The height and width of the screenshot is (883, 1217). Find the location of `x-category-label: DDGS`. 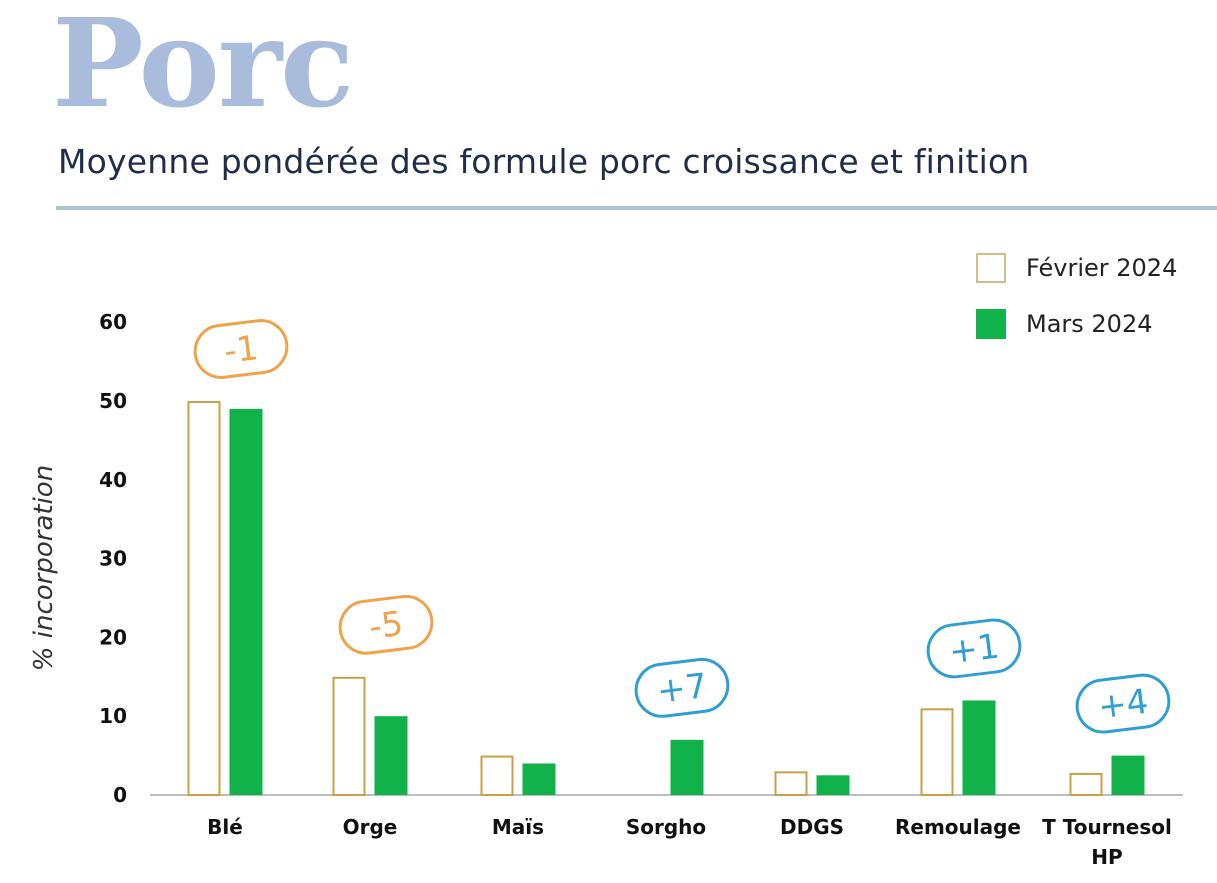

x-category-label: DDGS is located at coordinates (812, 827).